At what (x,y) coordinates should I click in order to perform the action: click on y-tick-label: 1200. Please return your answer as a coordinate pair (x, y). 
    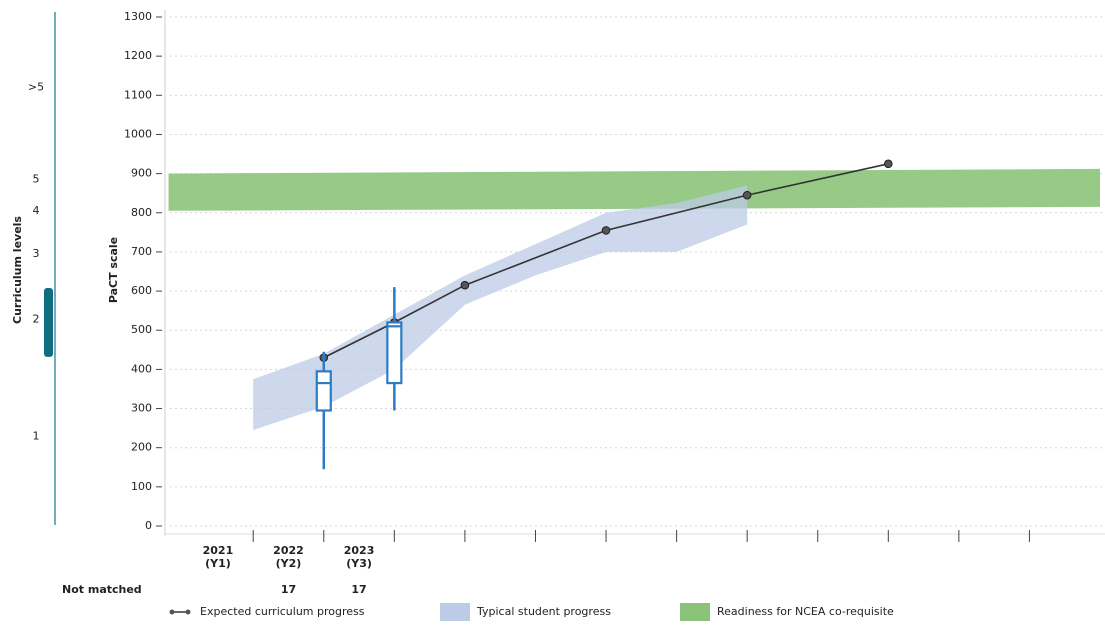
    Looking at the image, I should click on (138, 55).